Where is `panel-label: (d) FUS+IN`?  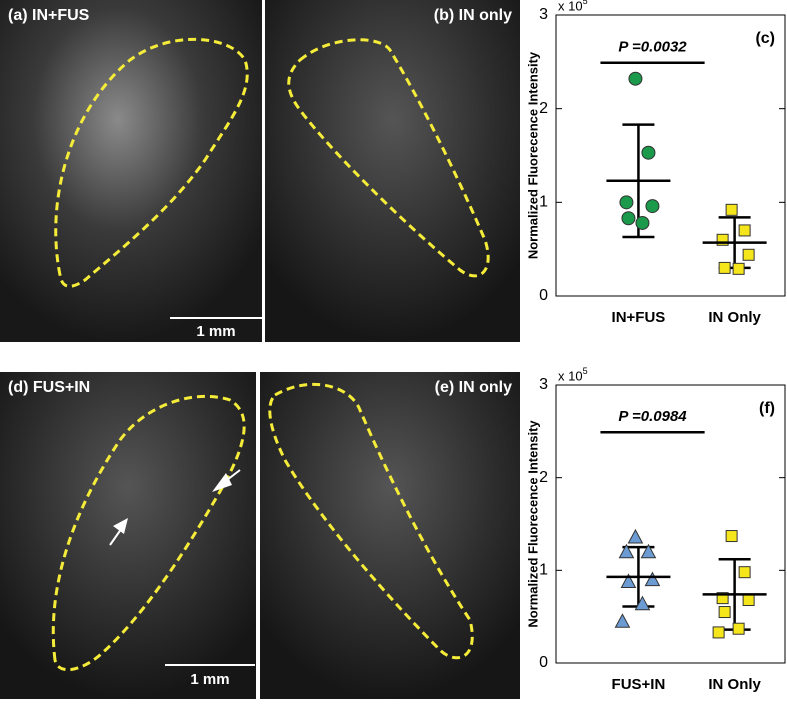
panel-label: (d) FUS+IN is located at coordinates (49, 387).